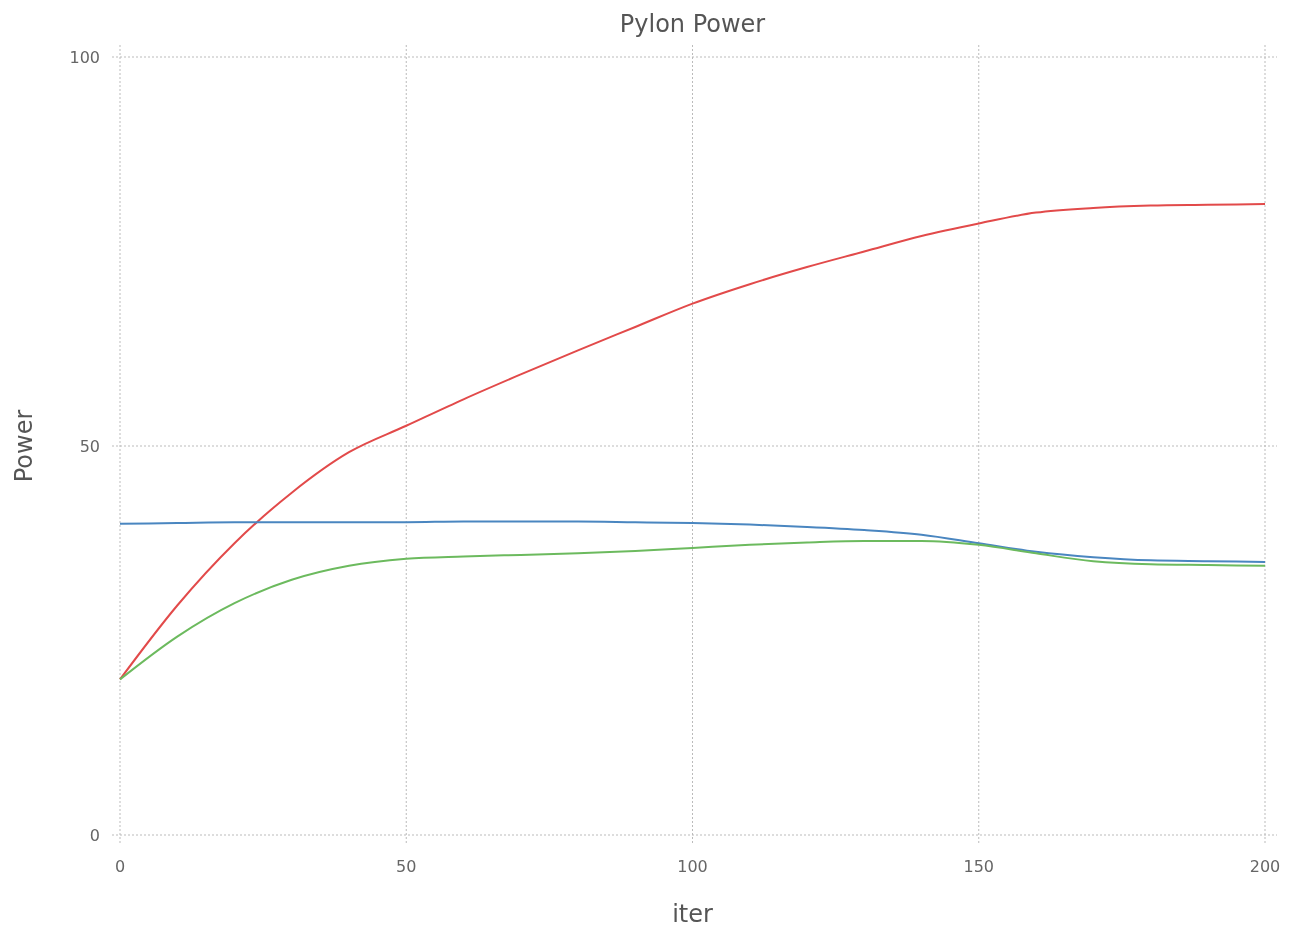 The width and height of the screenshot is (1302, 933). I want to click on y-tick-label: 50, so click(89, 446).